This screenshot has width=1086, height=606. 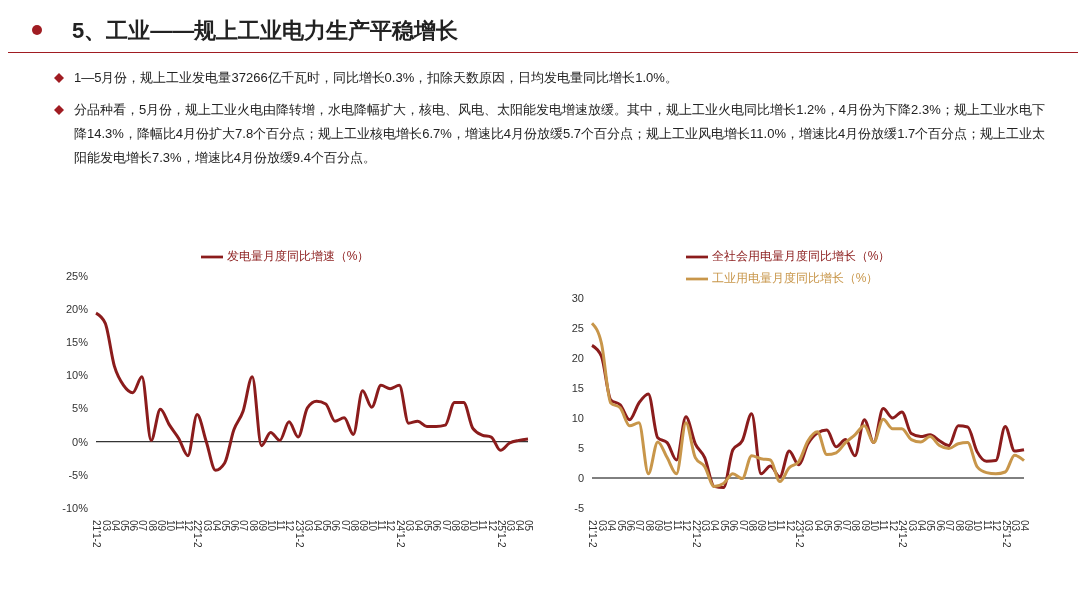 I want to click on y-tick-label: 30, so click(x=577, y=297).